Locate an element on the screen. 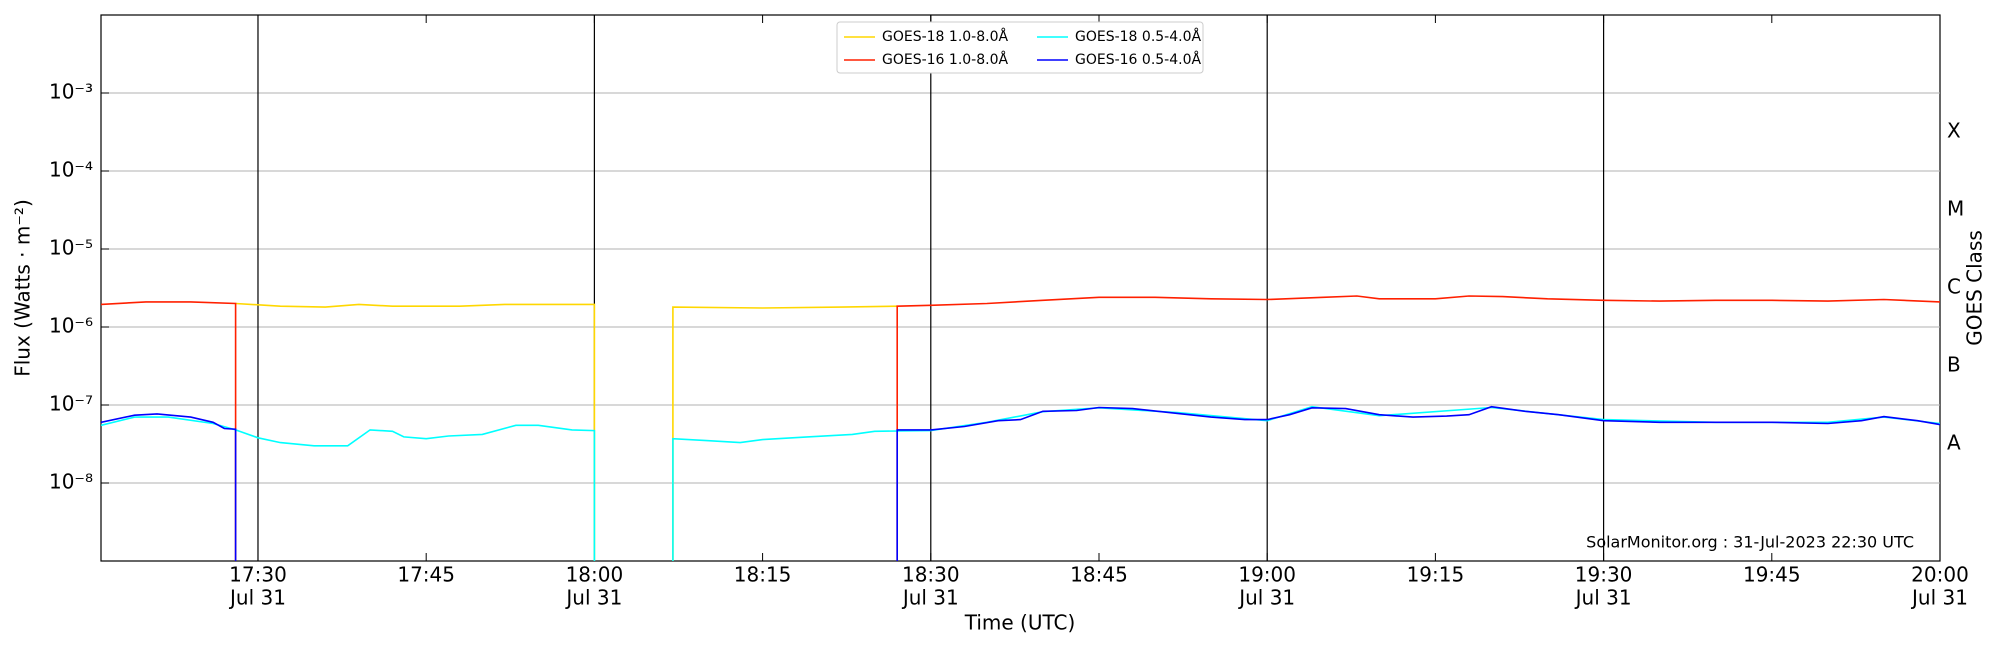 The width and height of the screenshot is (2000, 650). x-tick-label: 19:15 is located at coordinates (1436, 575).